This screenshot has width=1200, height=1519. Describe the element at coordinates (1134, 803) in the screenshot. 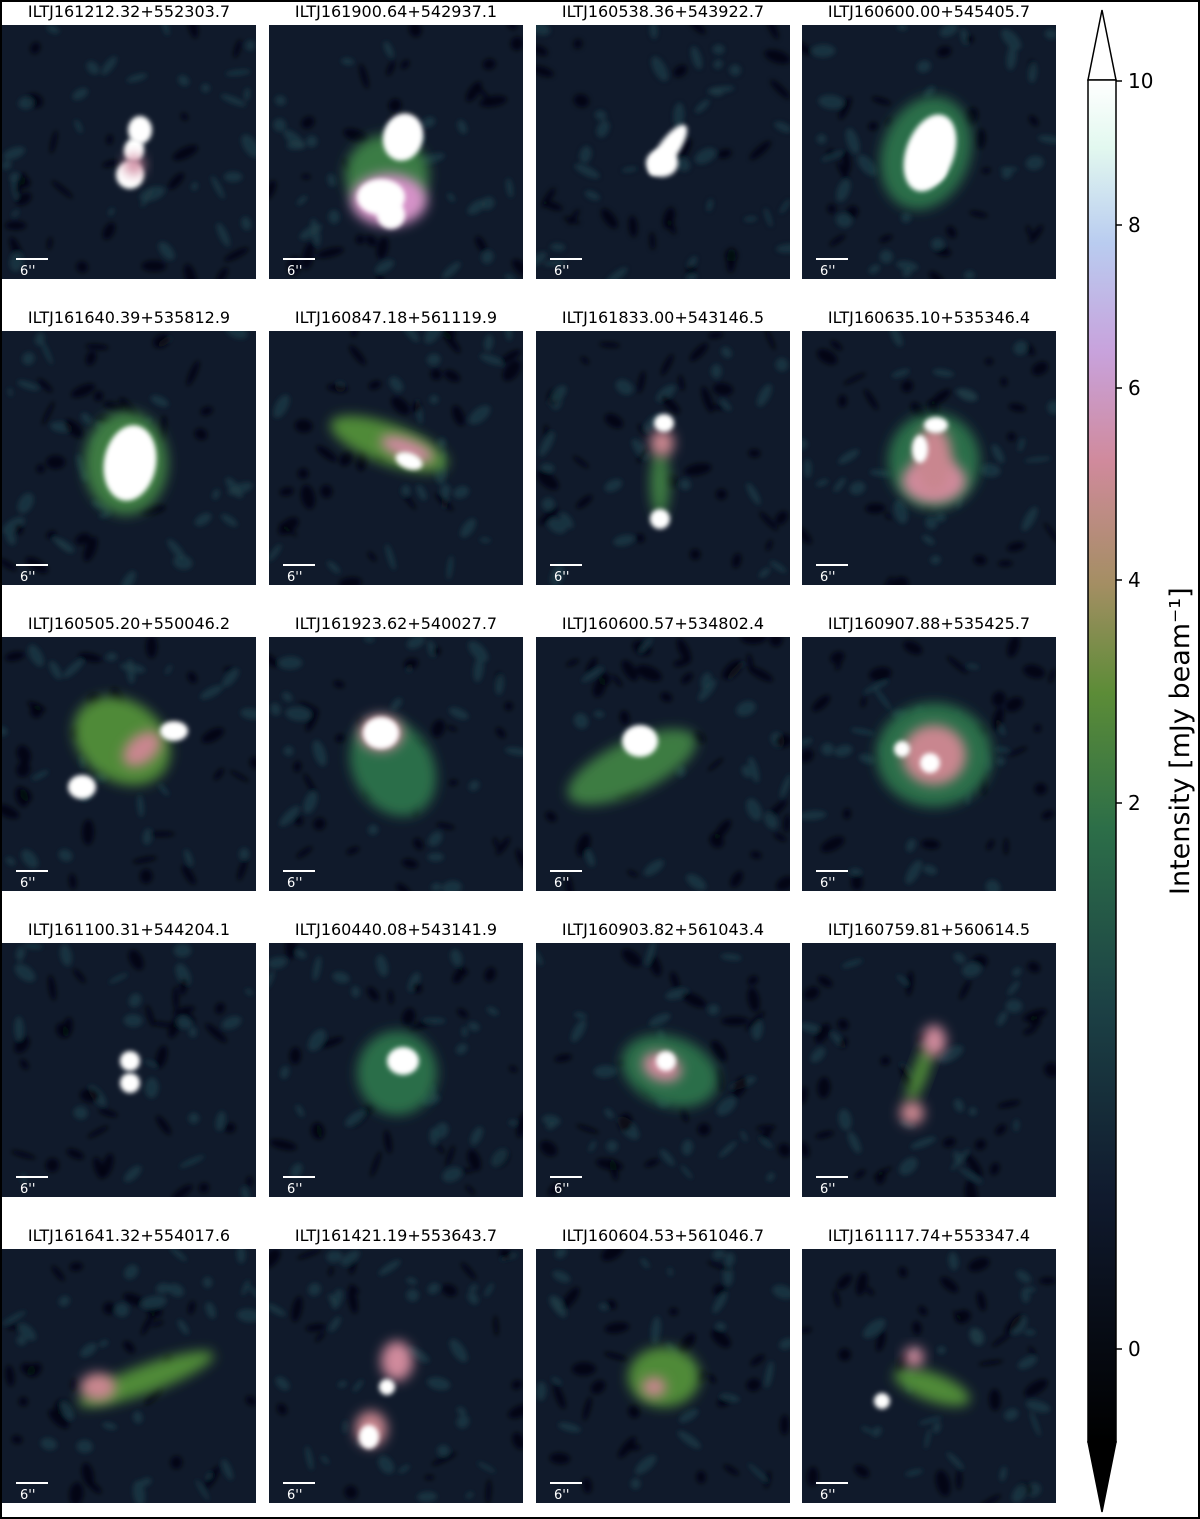

I see `colorbar-tick-2: 2` at that location.